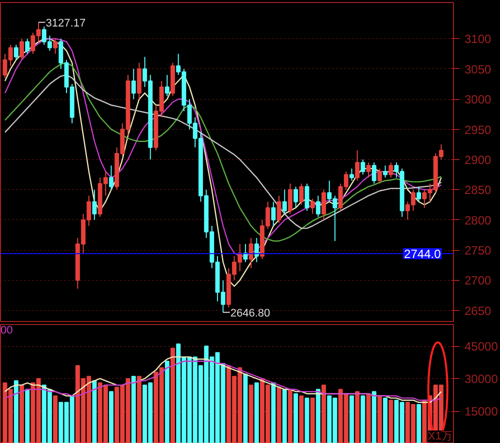 Image resolution: width=500 pixels, height=443 pixels. I want to click on ref-line-label: 2744.0, so click(423, 254).